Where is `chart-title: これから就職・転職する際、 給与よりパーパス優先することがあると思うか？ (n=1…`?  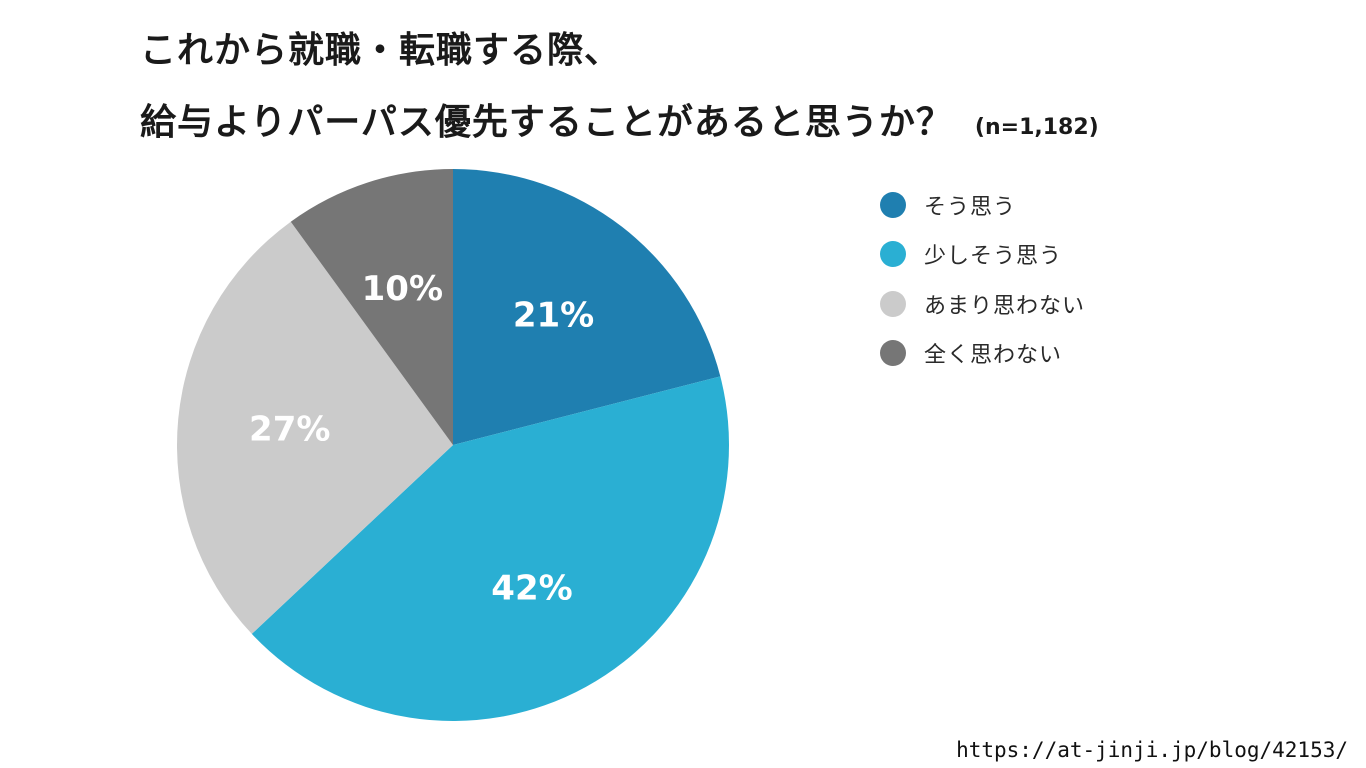
chart-title: これから就職・転職する際、 給与よりパーパス優先することがあると思うか？ (n=1… is located at coordinates (715, 89).